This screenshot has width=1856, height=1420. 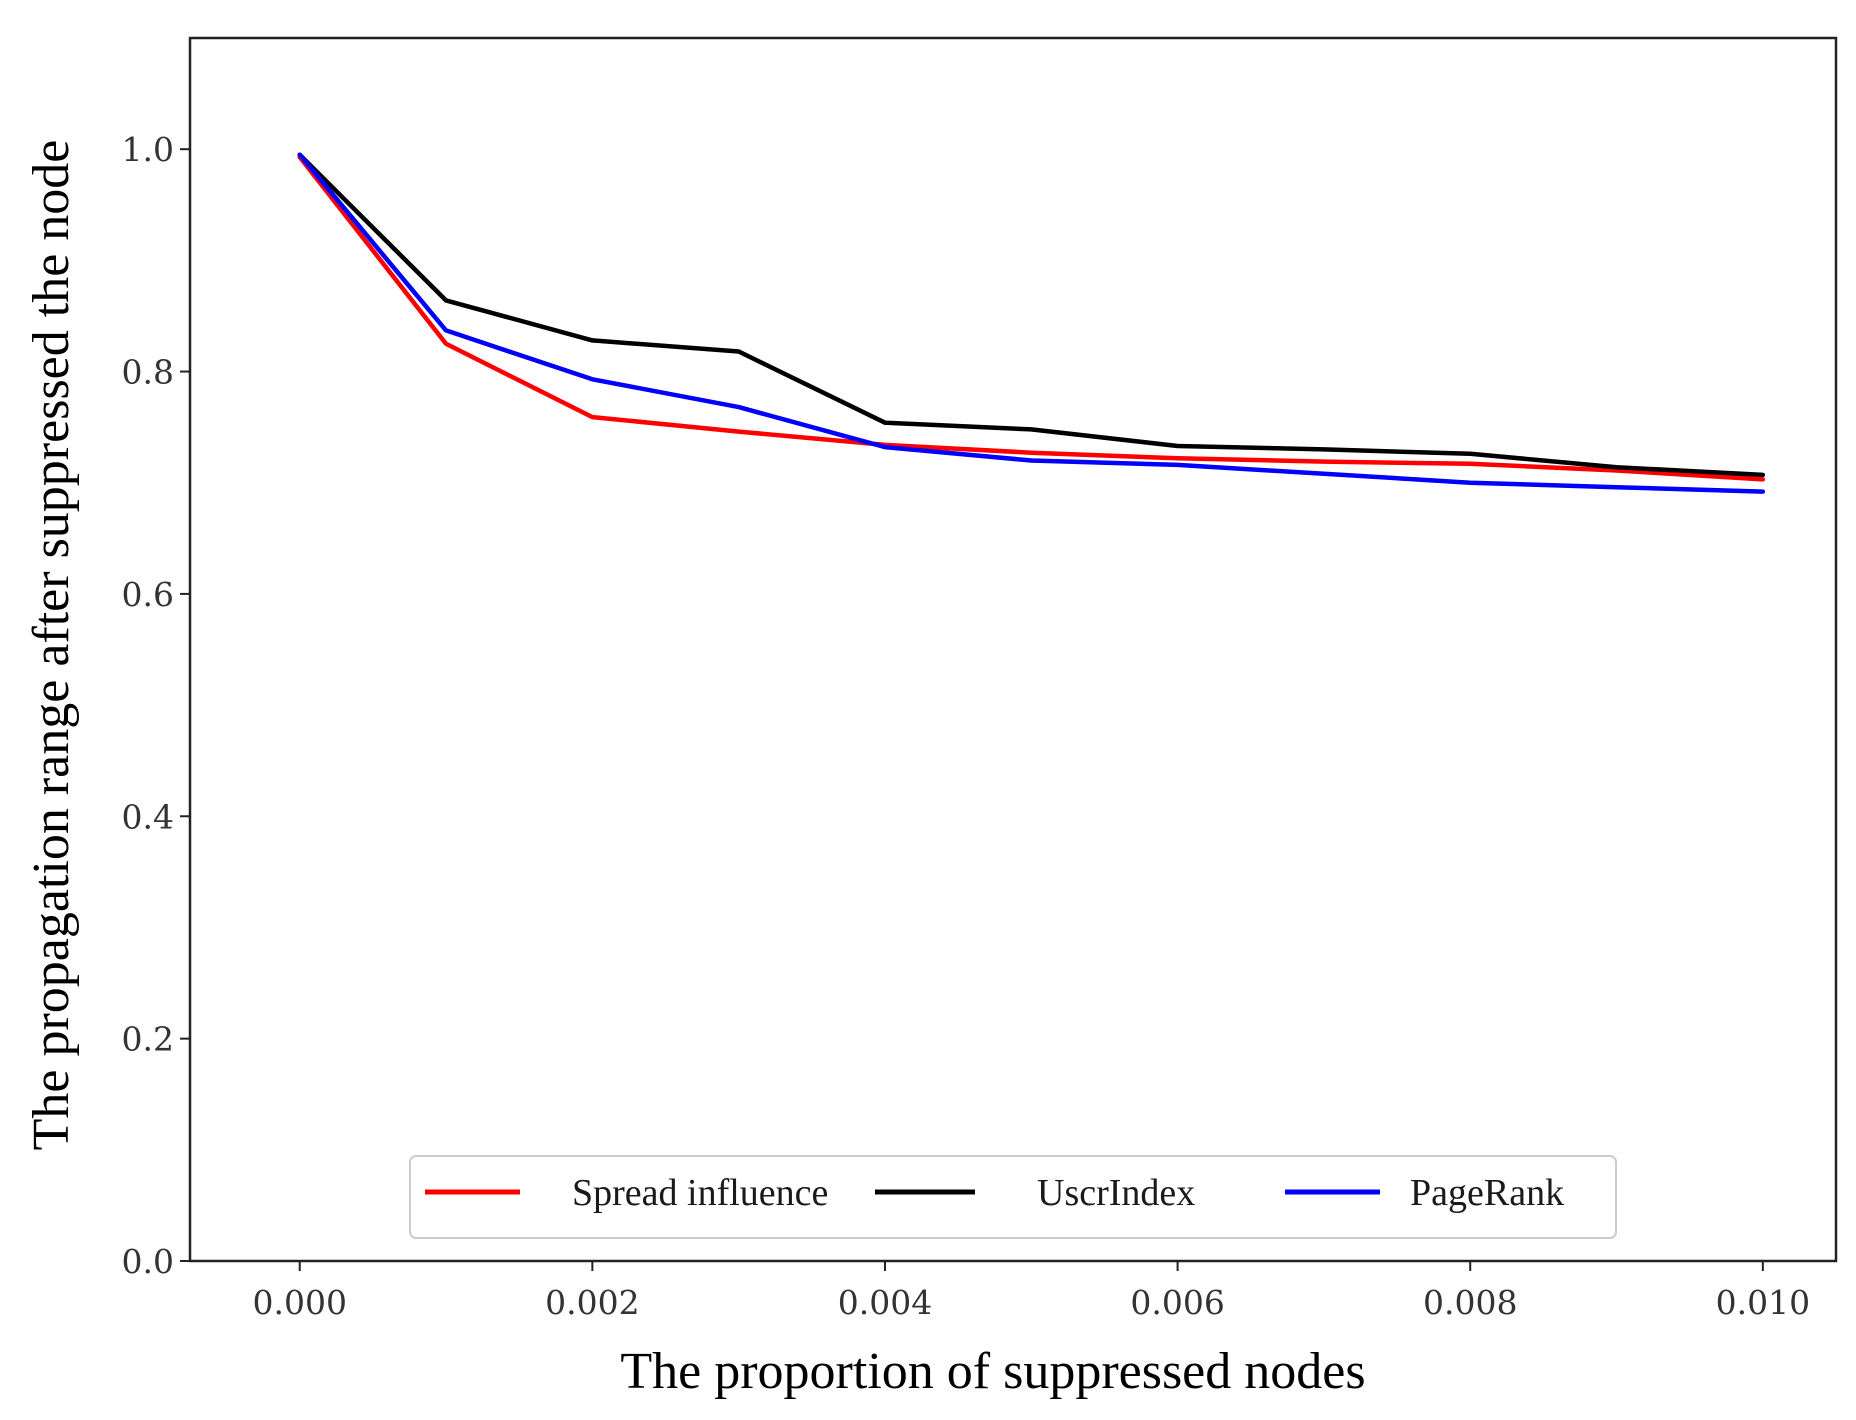 I want to click on x-tick-label: 0.006, so click(x=1177, y=1302).